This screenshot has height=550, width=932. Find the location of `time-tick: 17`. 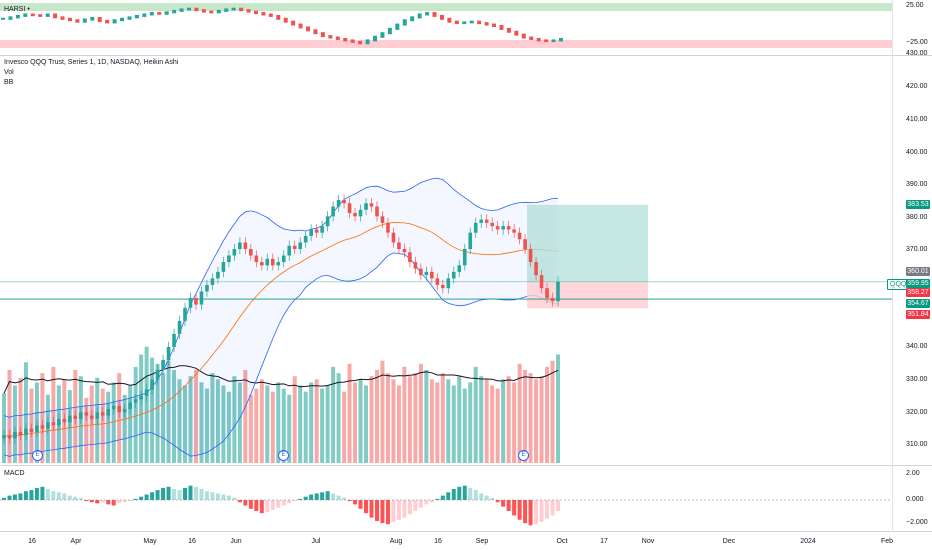

time-tick: 17 is located at coordinates (604, 541).